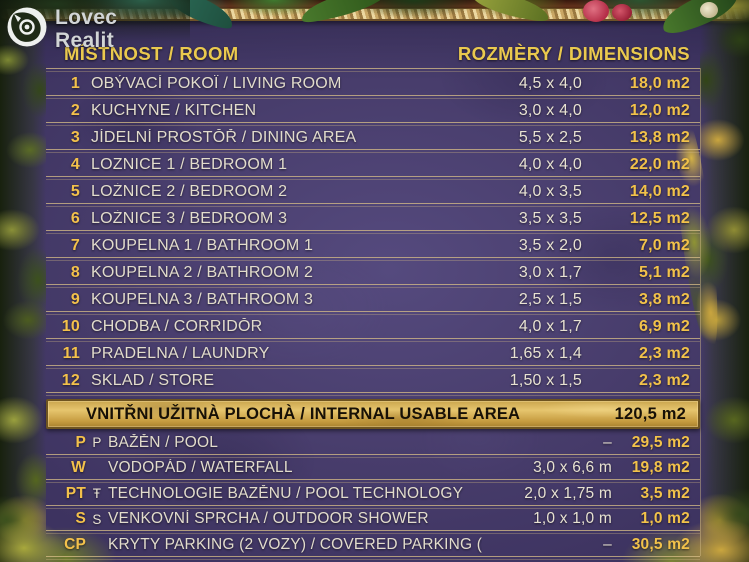 This screenshot has width=749, height=562. I want to click on room-area: 12,0 m2, so click(659, 110).